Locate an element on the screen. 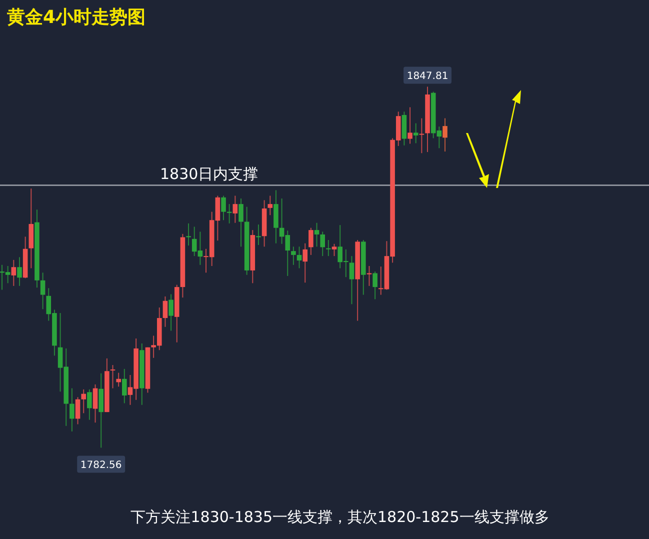  annotation: 1782.56 is located at coordinates (101, 466).